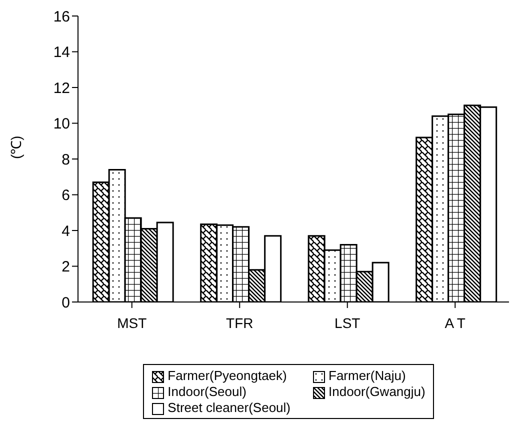  What do you see at coordinates (377, 391) in the screenshot?
I see `legend-label: Indoor(Gwangju)` at bounding box center [377, 391].